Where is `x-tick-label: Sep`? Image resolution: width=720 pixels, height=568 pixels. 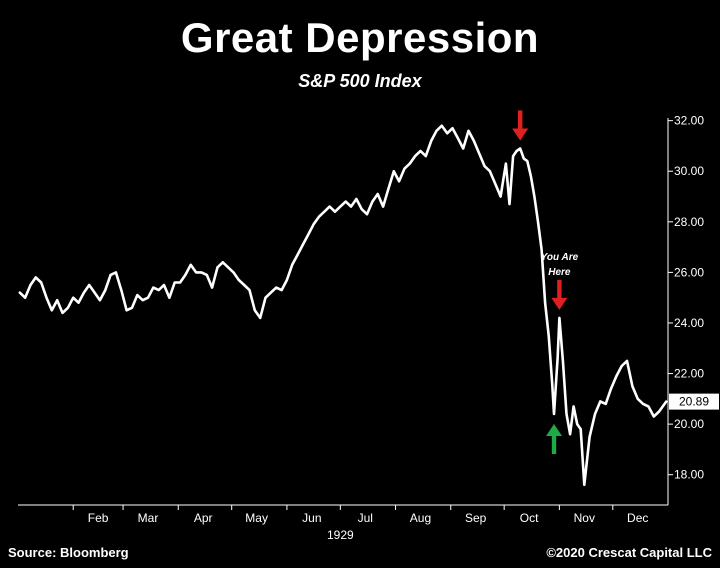
x-tick-label: Sep is located at coordinates (476, 518).